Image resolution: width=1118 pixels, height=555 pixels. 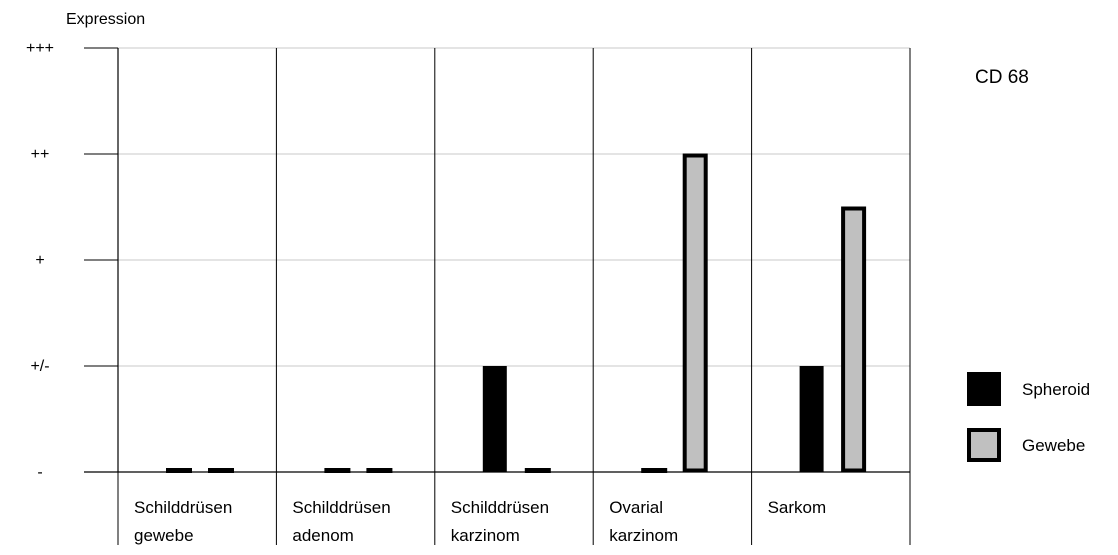 What do you see at coordinates (322, 535) in the screenshot?
I see `category-label: adenom` at bounding box center [322, 535].